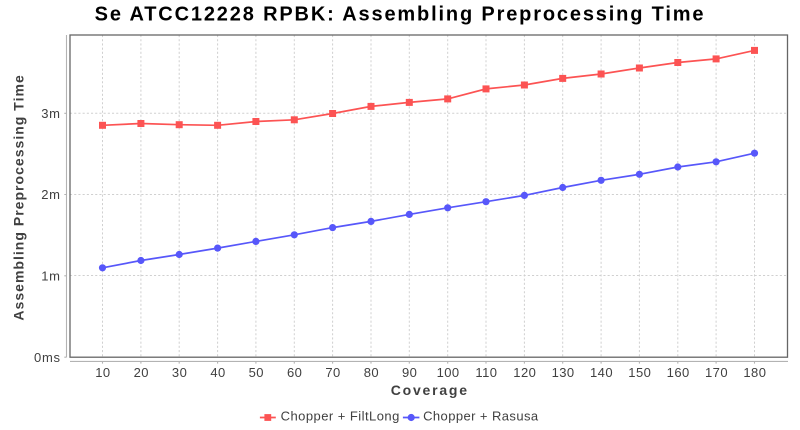  Describe the element at coordinates (141, 372) in the screenshot. I see `svg-text: 20` at that location.